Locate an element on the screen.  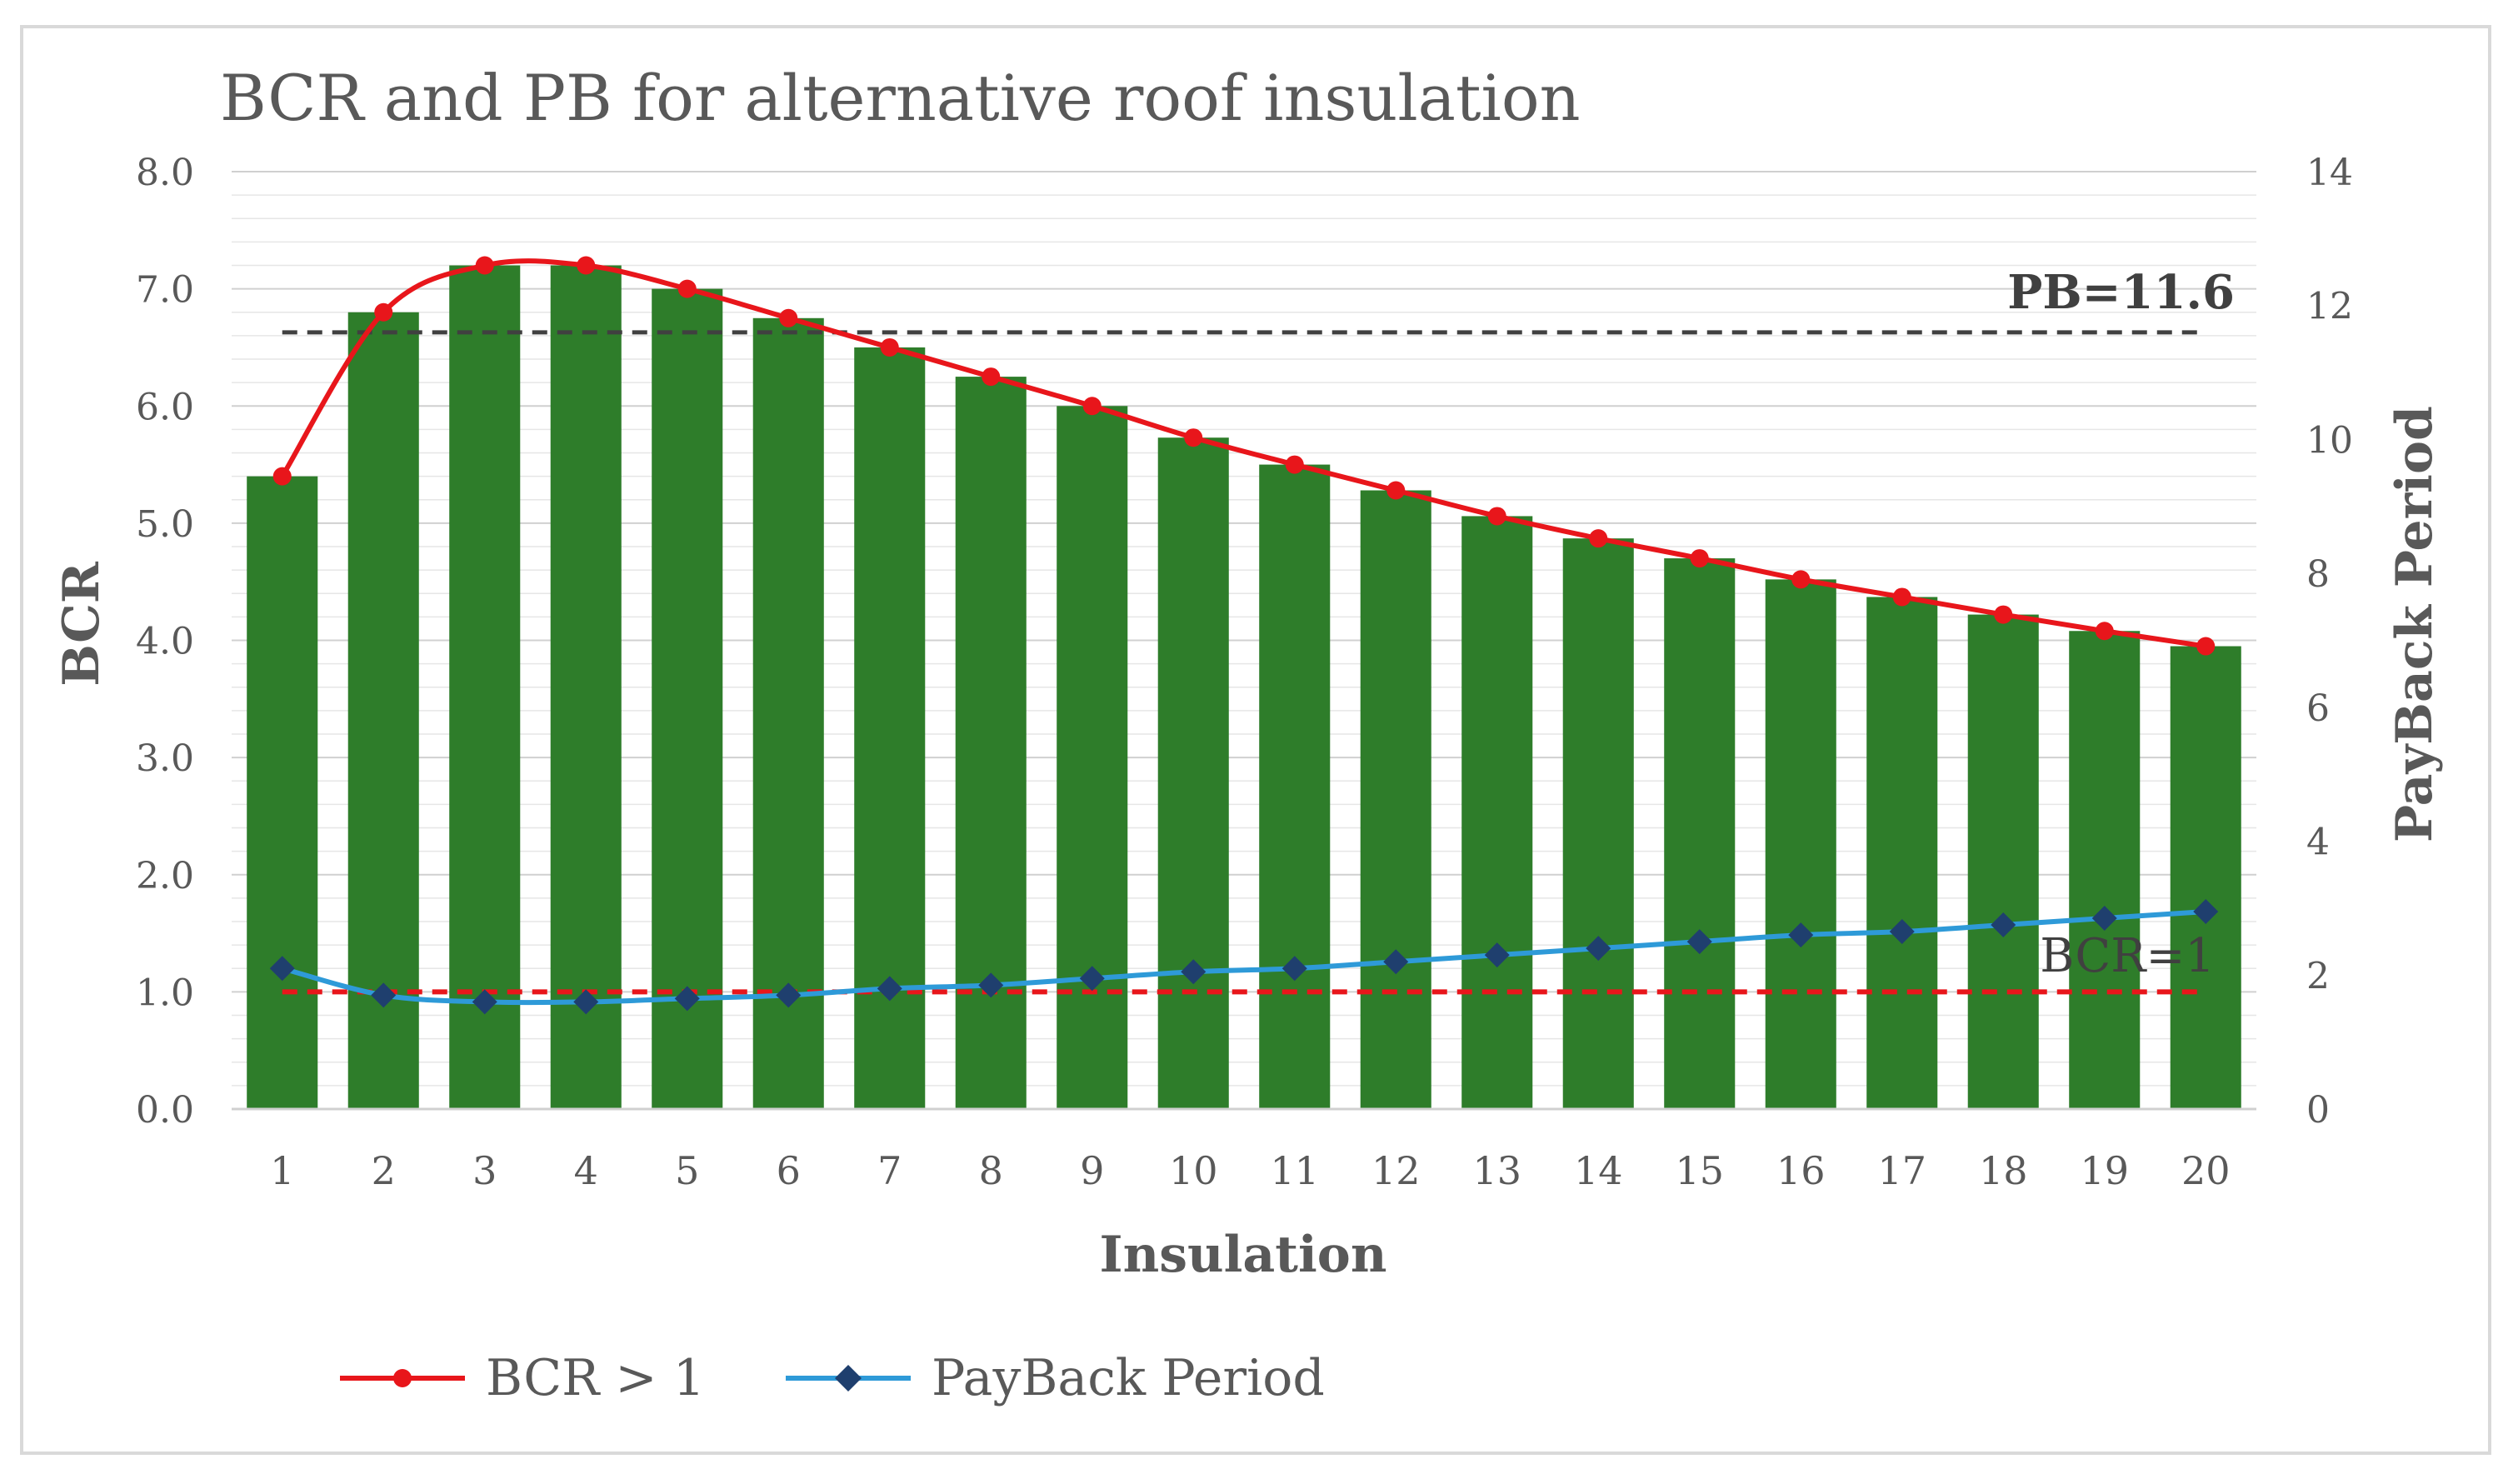
legend-item-payback: PayBack Period is located at coordinates (1055, 1378).